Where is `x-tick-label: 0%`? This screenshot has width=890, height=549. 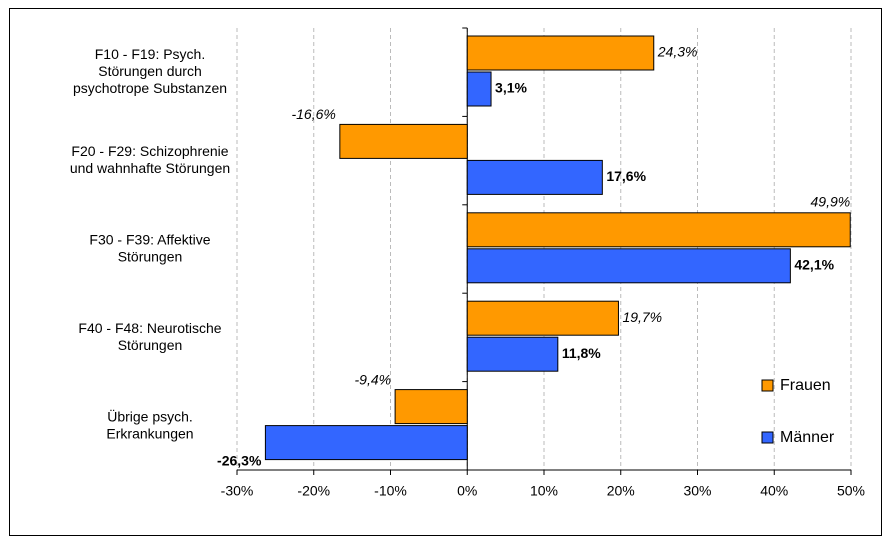 x-tick-label: 0% is located at coordinates (467, 491).